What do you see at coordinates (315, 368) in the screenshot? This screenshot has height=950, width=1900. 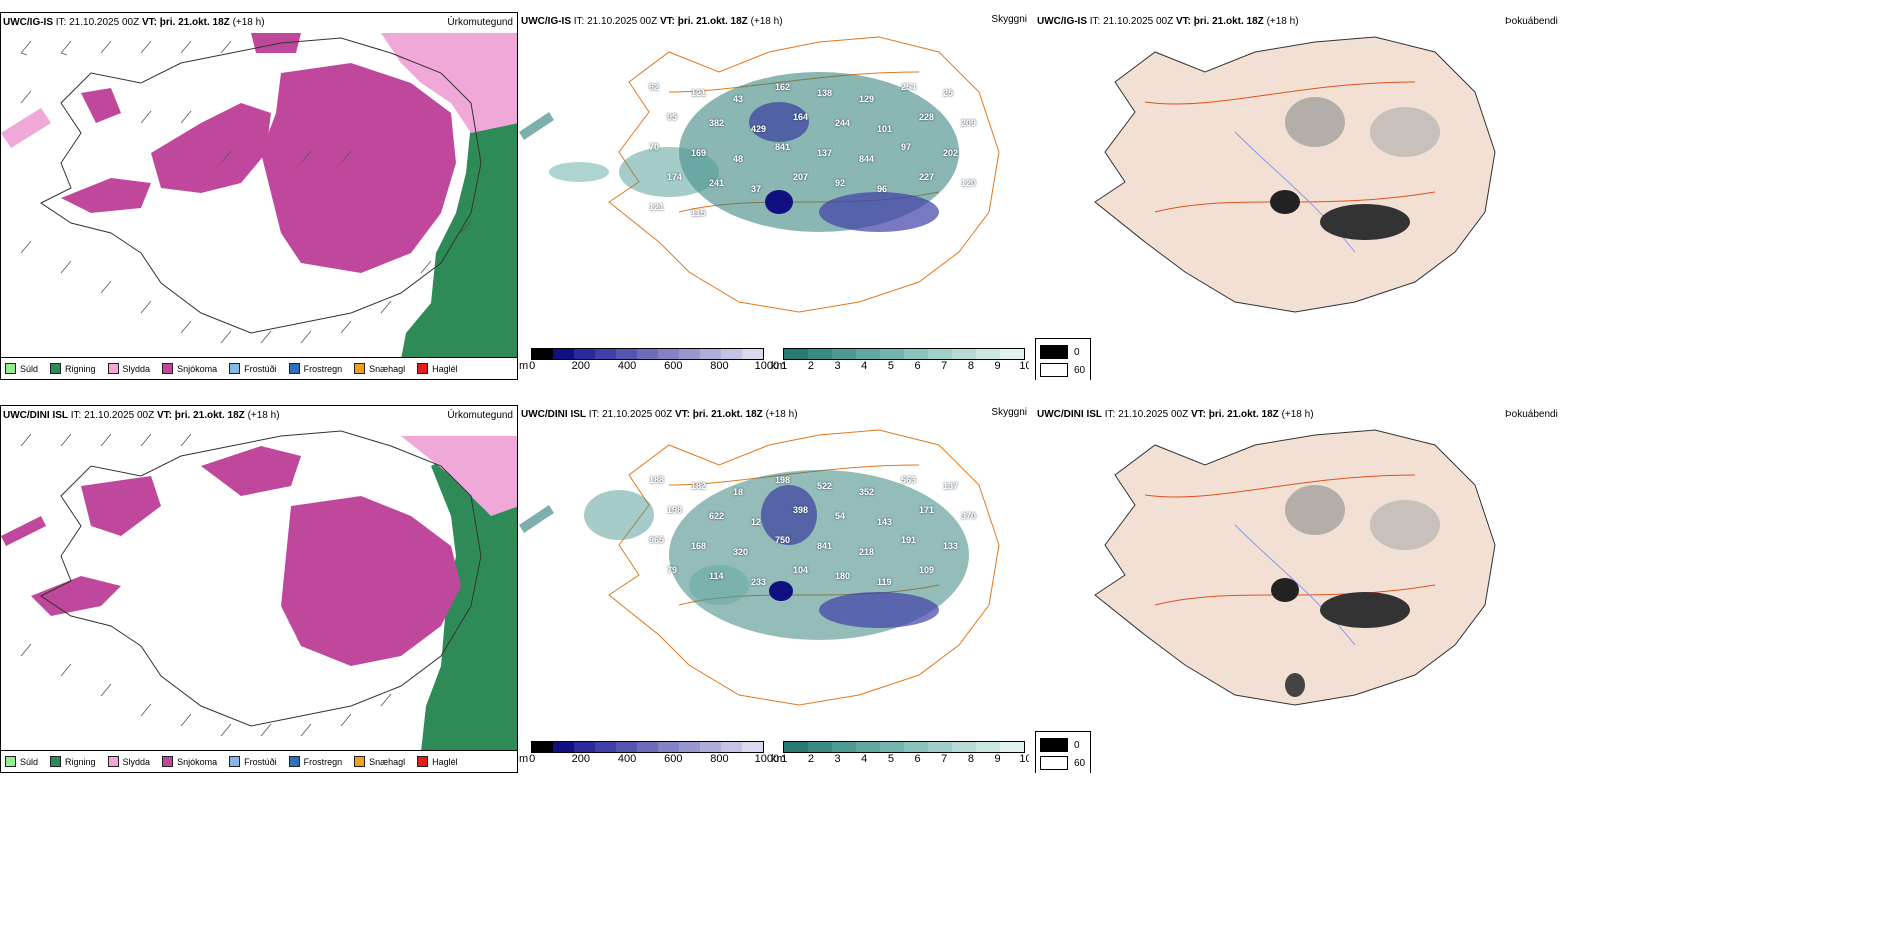 I see `legend-item: Frostregn` at bounding box center [315, 368].